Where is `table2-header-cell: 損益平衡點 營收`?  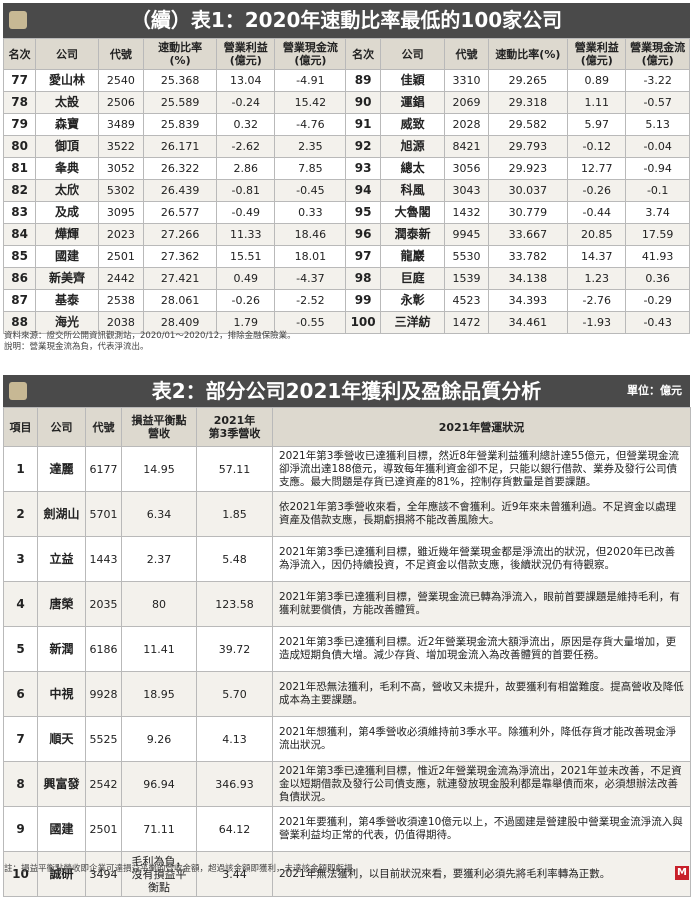 table2-header-cell: 損益平衡點 營收 is located at coordinates (159, 427).